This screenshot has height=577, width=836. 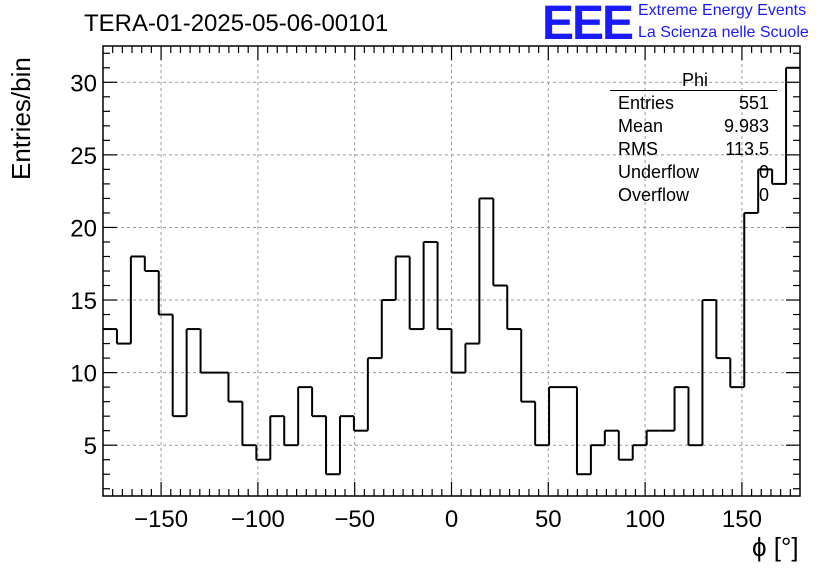 I want to click on x-tick-label: −100, so click(x=258, y=519).